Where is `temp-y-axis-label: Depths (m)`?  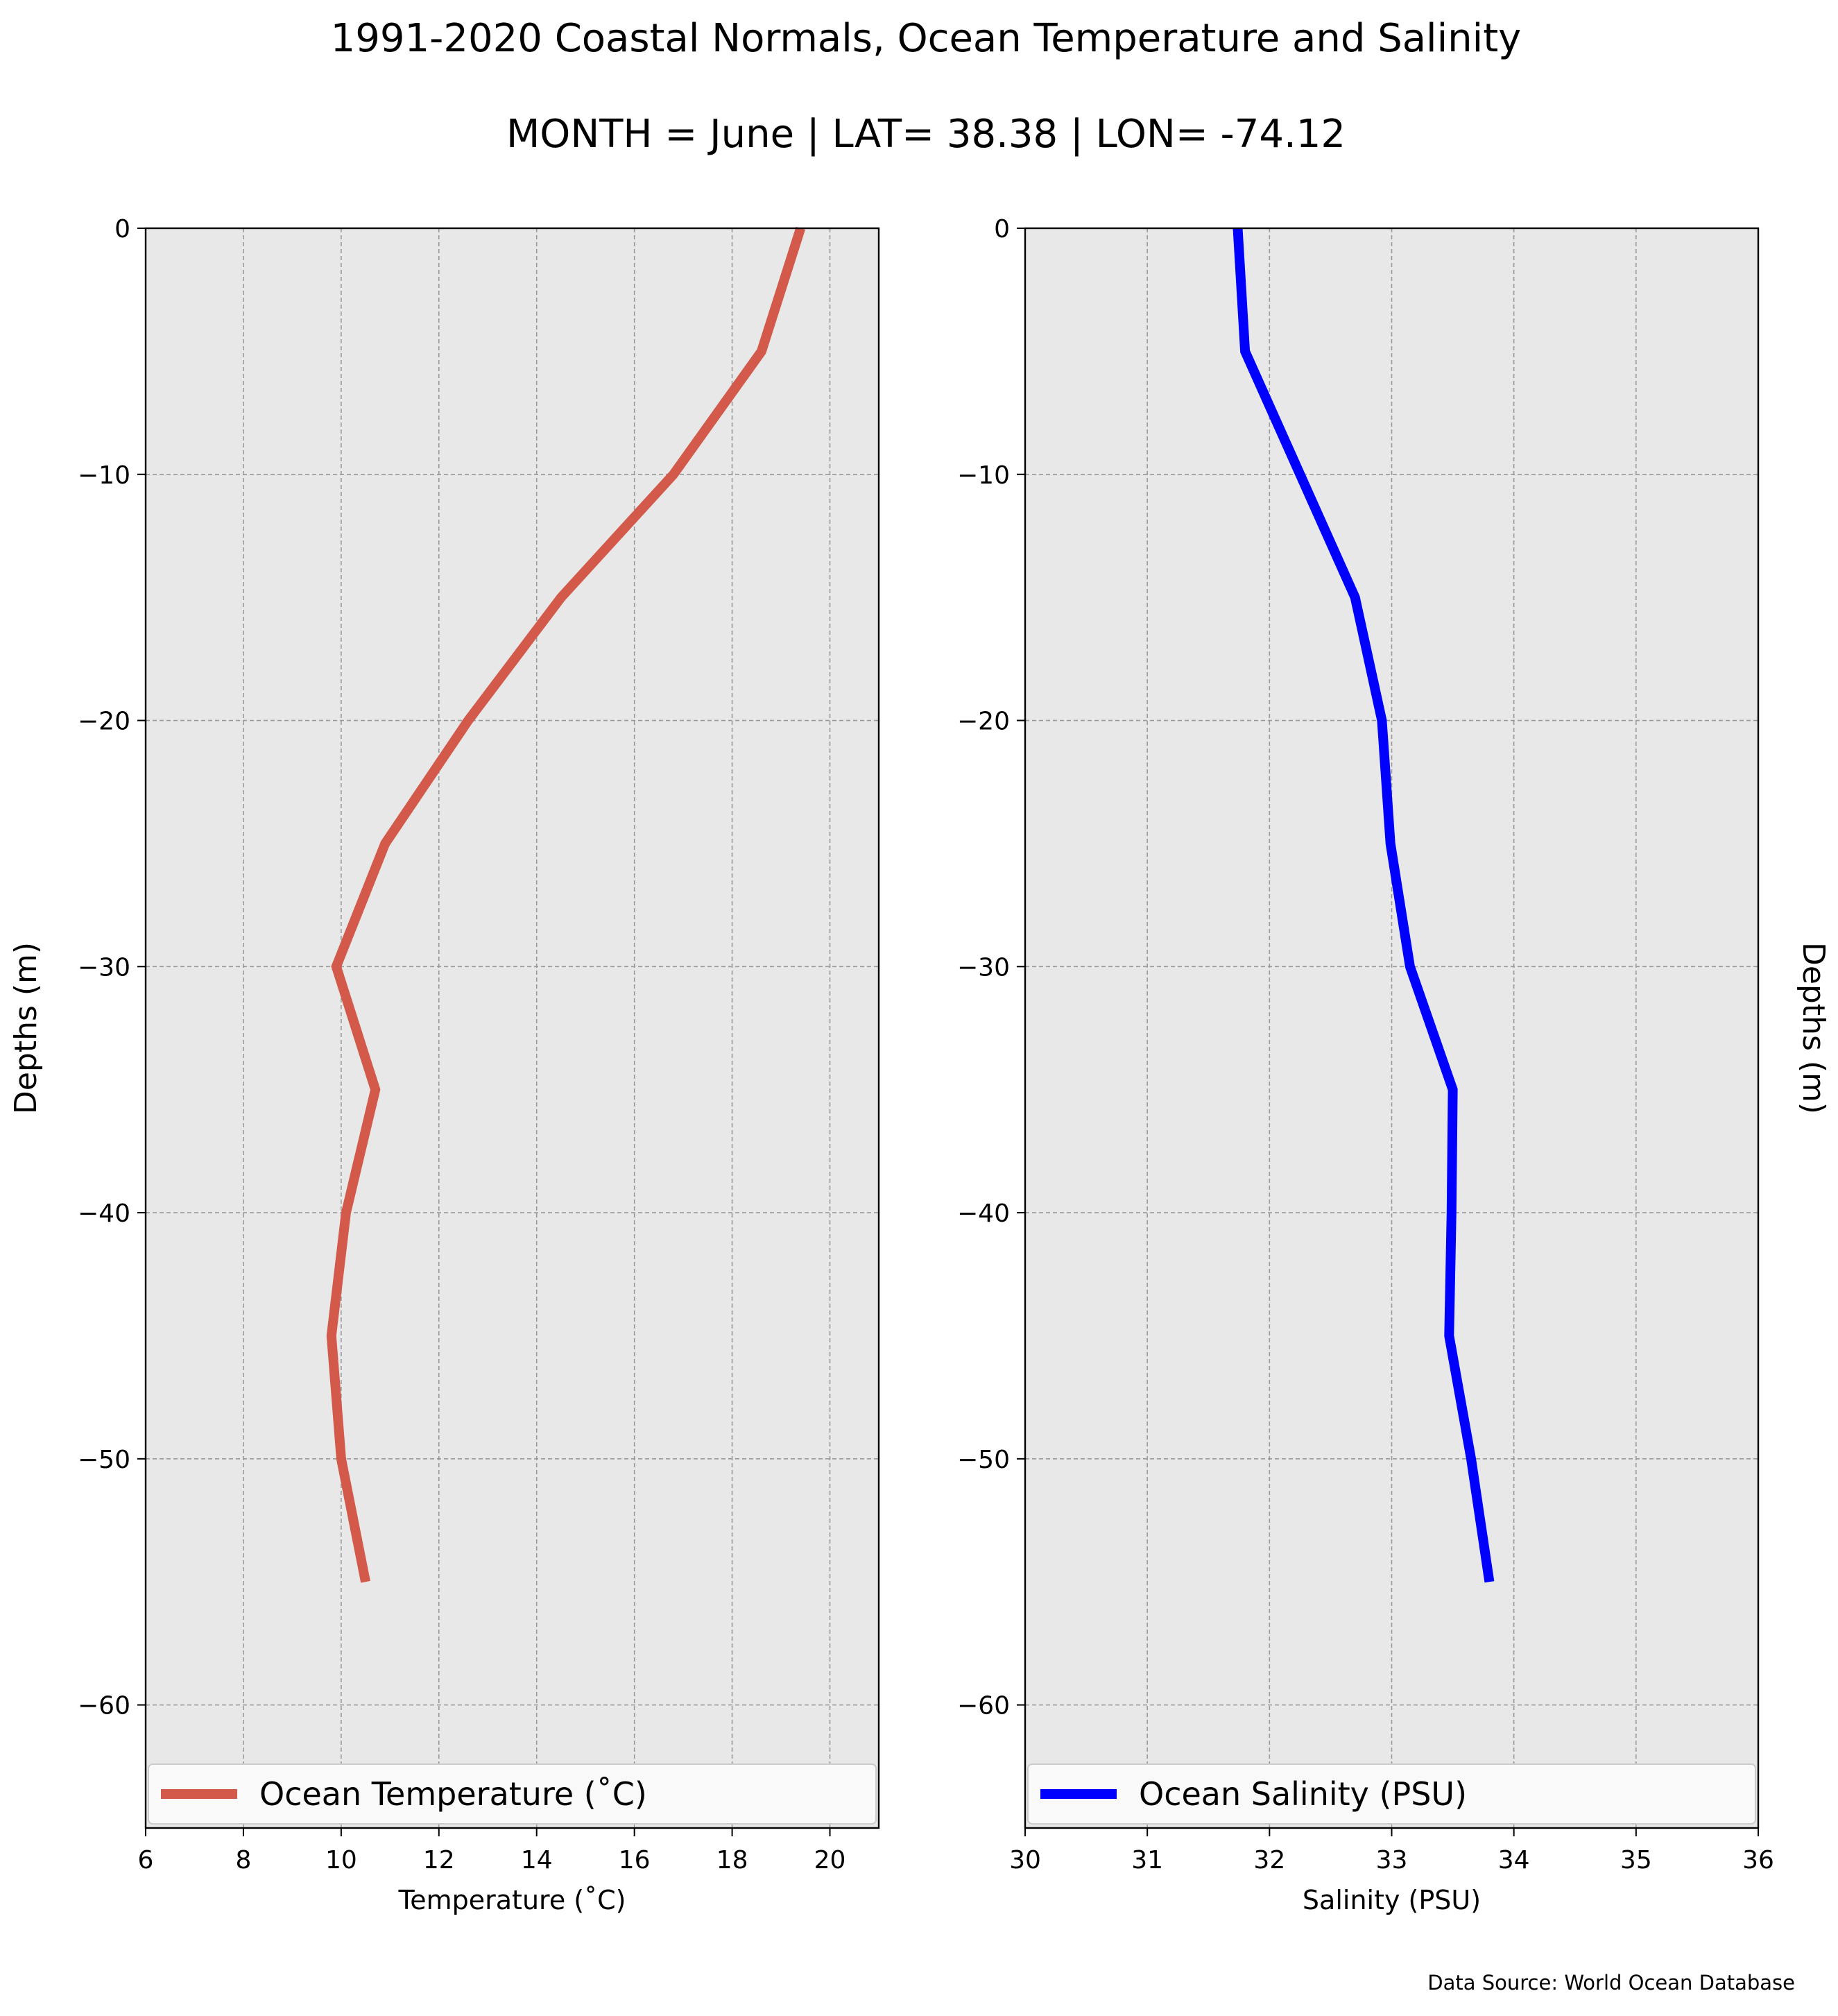 temp-y-axis-label: Depths (m) is located at coordinates (26, 1028).